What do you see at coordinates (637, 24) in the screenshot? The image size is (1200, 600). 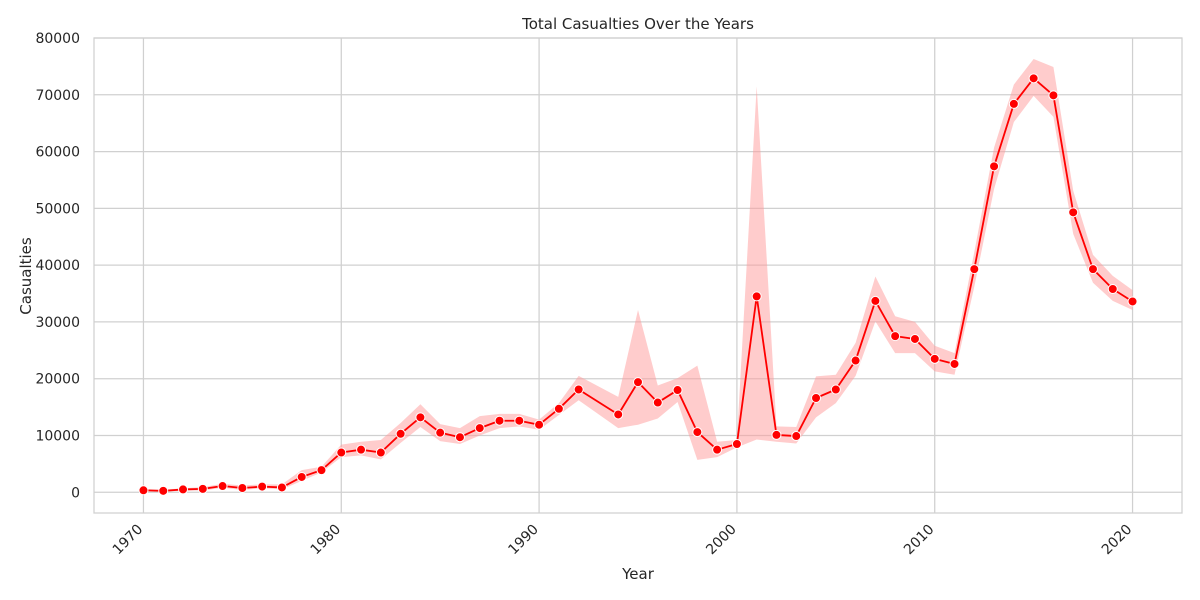 I see `chart-title: Total Casualties Over the Years` at bounding box center [637, 24].